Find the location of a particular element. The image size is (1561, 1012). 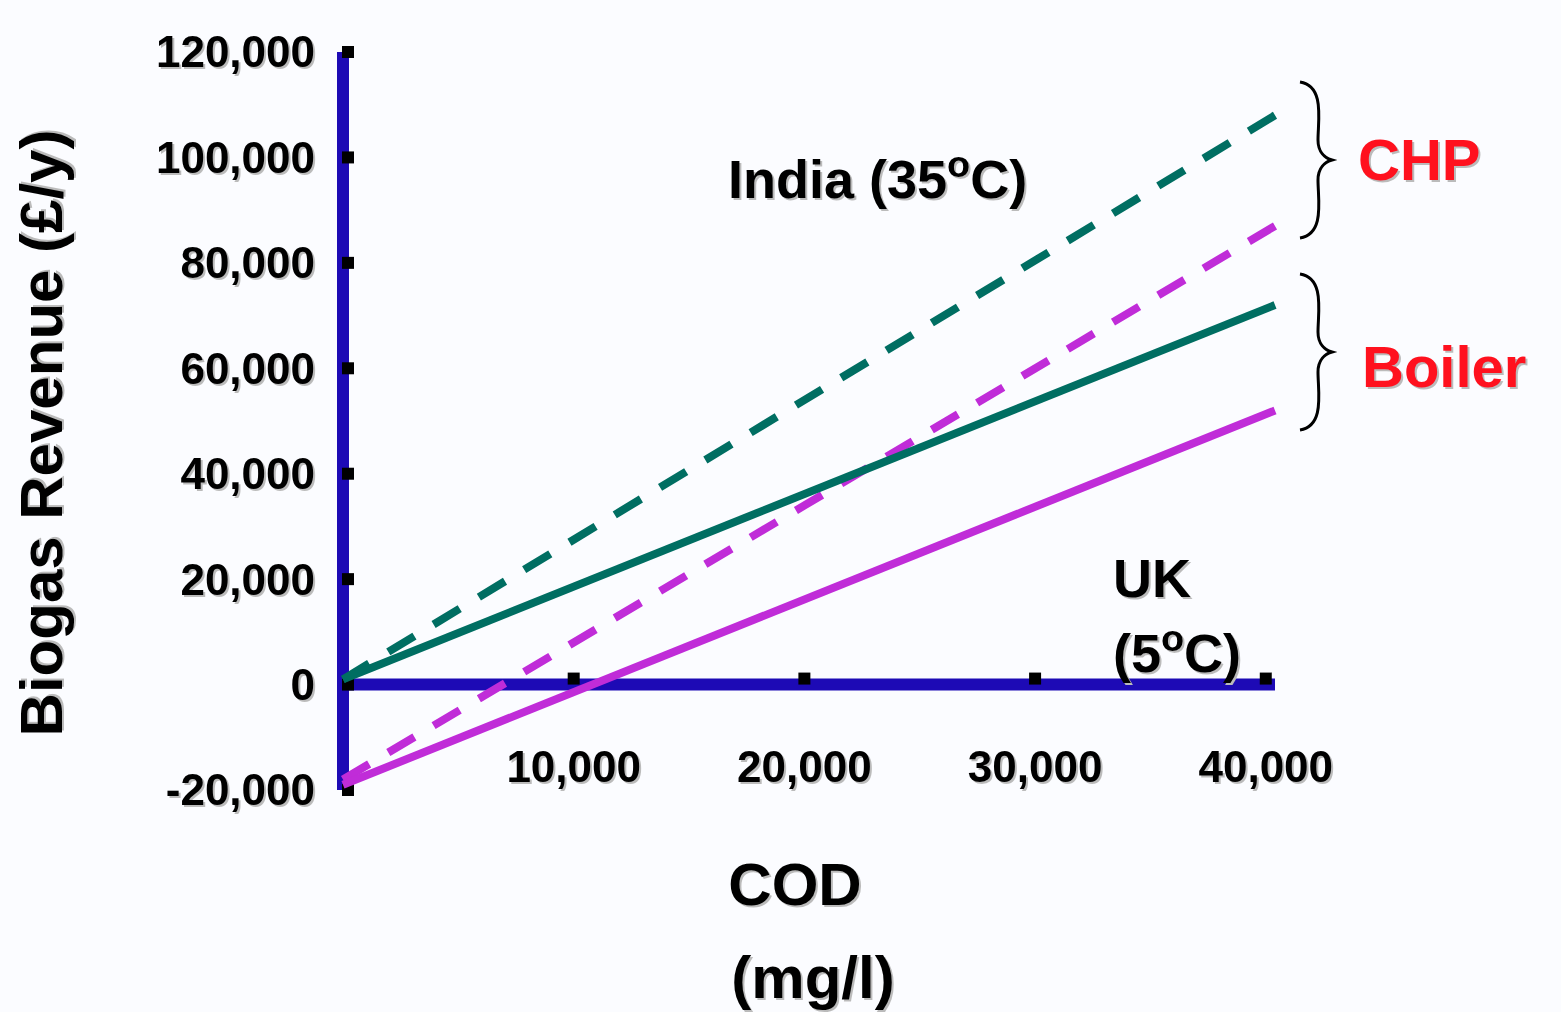

x-tick-label: 20,000 is located at coordinates (804, 766).